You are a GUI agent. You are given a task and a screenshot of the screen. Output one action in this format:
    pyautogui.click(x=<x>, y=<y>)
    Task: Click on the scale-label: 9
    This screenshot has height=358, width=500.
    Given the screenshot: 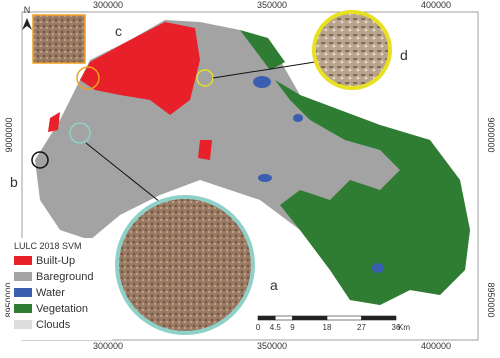 What is the action you would take?
    pyautogui.click(x=292, y=327)
    